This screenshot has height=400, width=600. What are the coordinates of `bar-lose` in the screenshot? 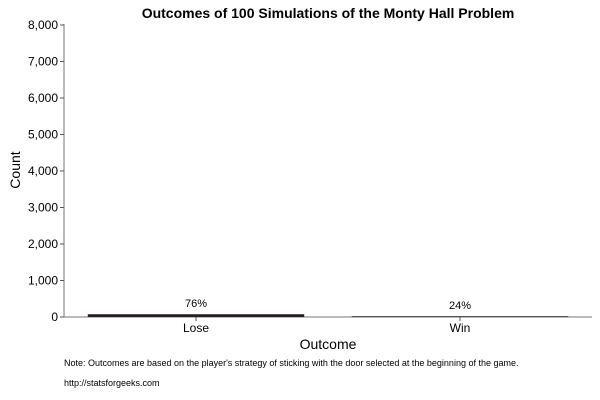 It's located at (196, 315).